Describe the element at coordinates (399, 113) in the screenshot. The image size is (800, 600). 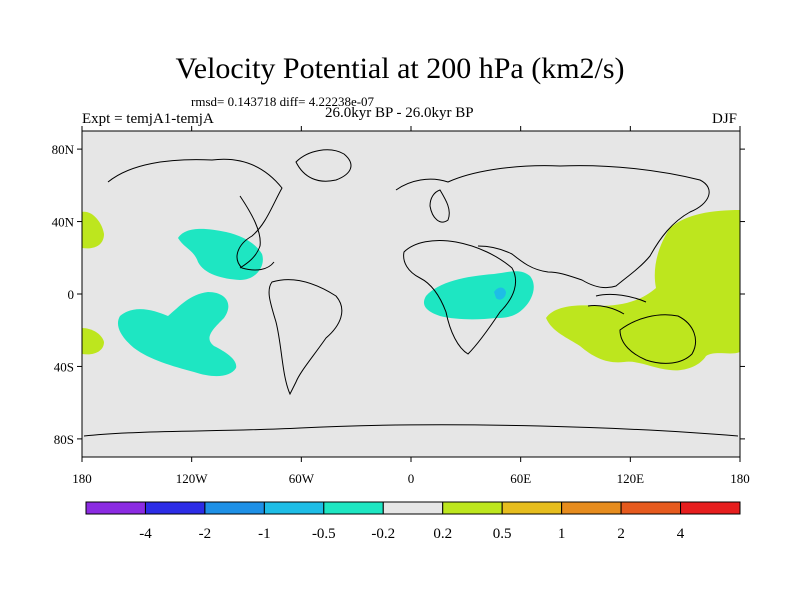
I see `period-label: 26.0kyr BP - 26.0kyr BP` at that location.